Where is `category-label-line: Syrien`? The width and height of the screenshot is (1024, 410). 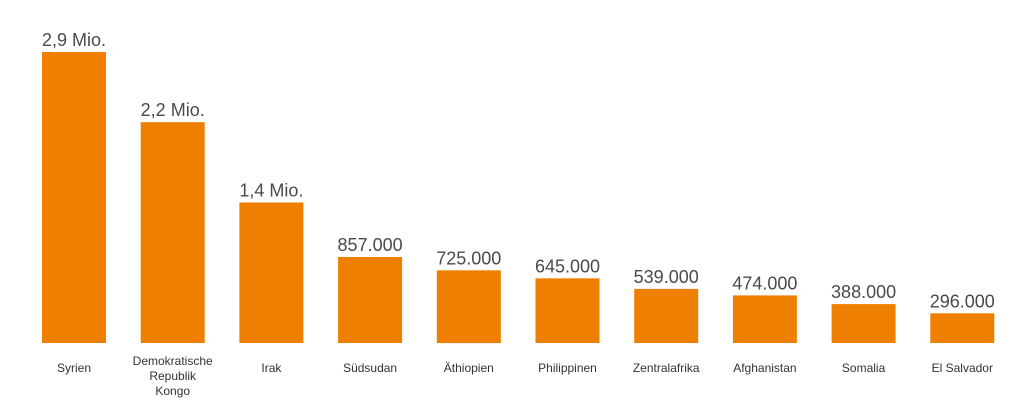 category-label-line: Syrien is located at coordinates (74, 368).